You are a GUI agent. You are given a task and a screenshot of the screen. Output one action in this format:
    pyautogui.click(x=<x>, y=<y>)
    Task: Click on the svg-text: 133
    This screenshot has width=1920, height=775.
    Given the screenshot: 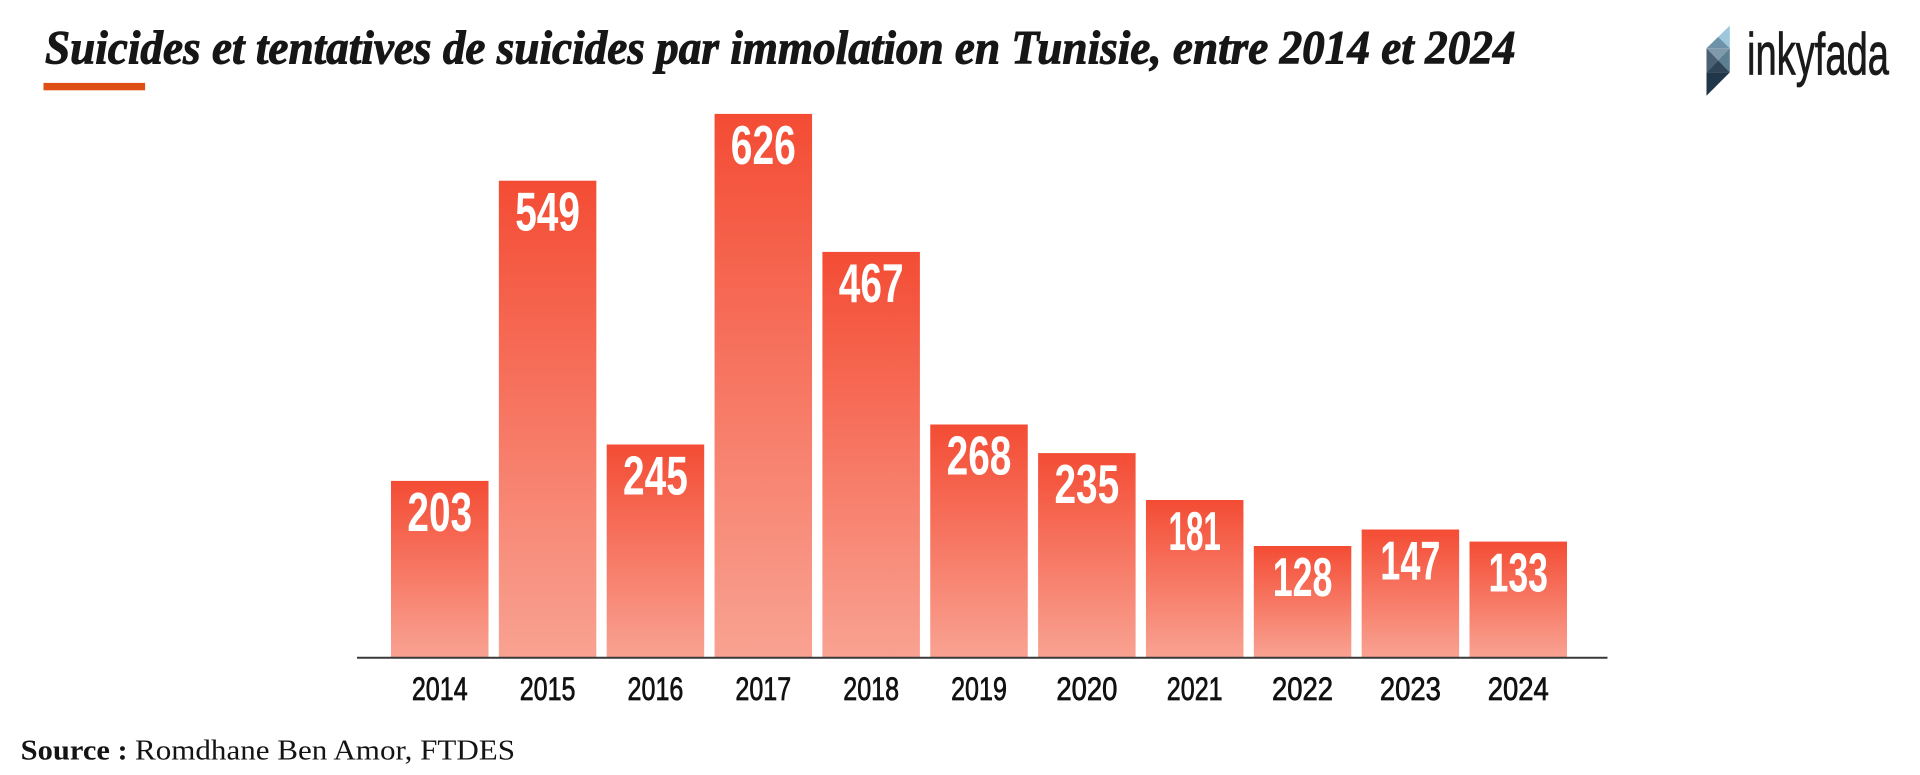 What is the action you would take?
    pyautogui.click(x=1519, y=573)
    